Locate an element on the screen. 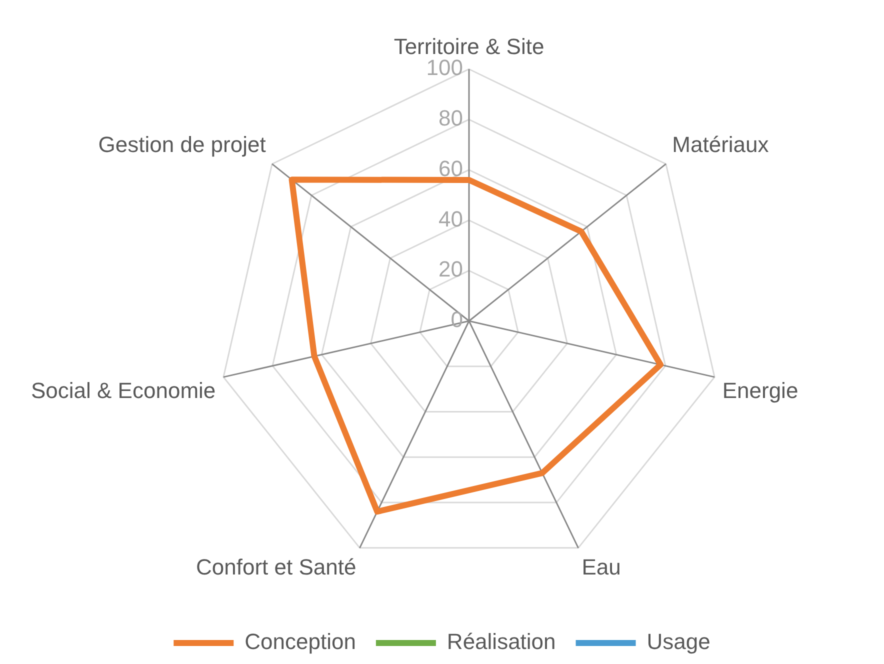 The height and width of the screenshot is (664, 884). y-tick-label: 20 is located at coordinates (450, 269).